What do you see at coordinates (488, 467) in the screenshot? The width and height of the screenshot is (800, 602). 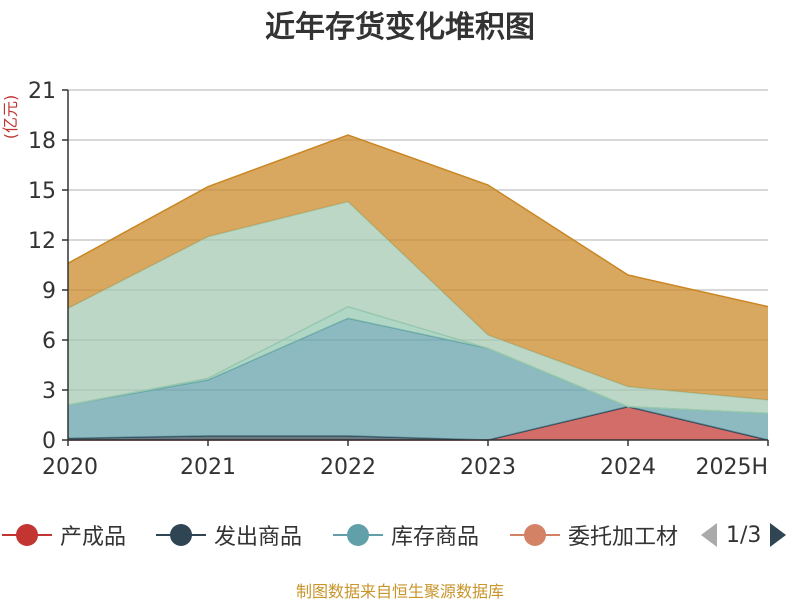 I see `x-tick-label-3: 2023` at bounding box center [488, 467].